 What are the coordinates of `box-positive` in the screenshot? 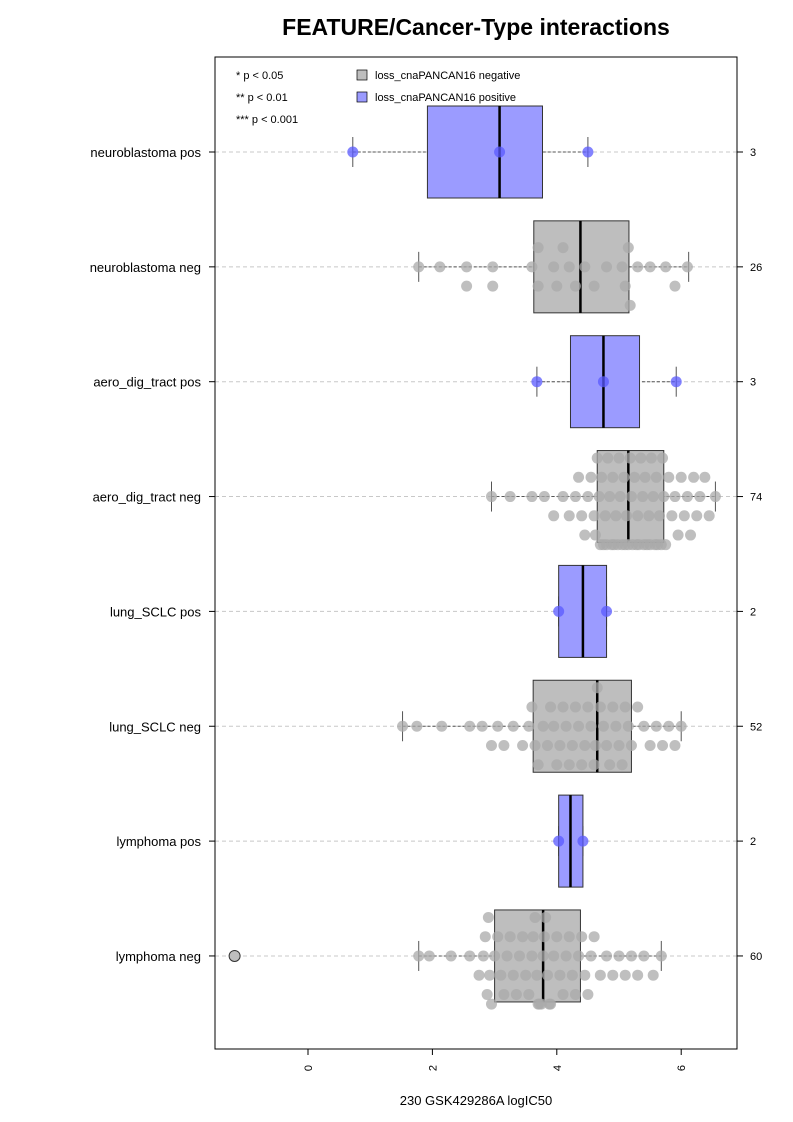 It's located at (484, 152).